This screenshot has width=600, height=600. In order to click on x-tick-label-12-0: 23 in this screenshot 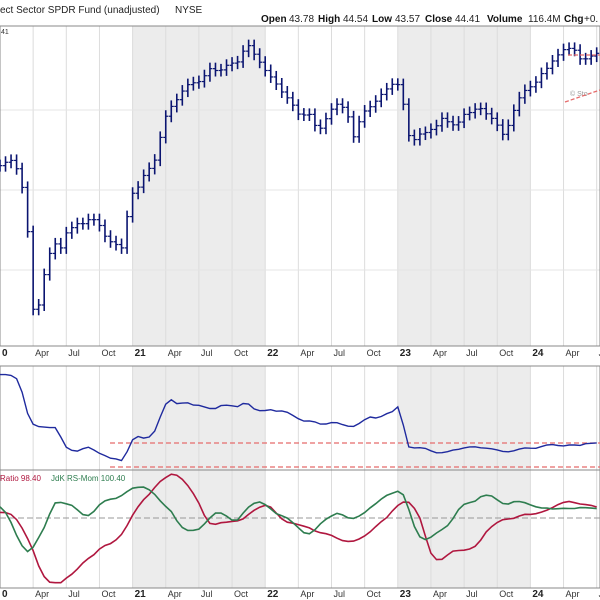, I will do `click(406, 353)`.